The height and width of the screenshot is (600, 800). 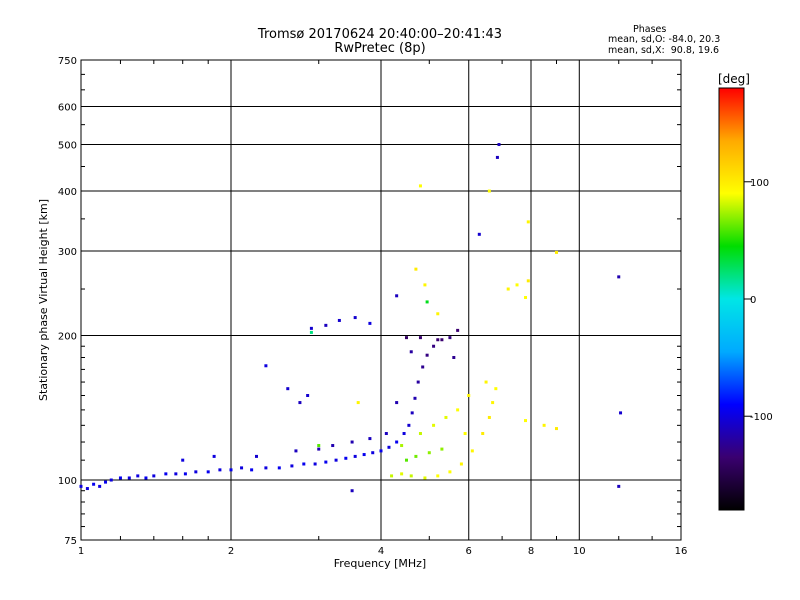 What do you see at coordinates (380, 34) in the screenshot?
I see `chart-title: Tromsø 20170624 20:40:00–20:41:43` at bounding box center [380, 34].